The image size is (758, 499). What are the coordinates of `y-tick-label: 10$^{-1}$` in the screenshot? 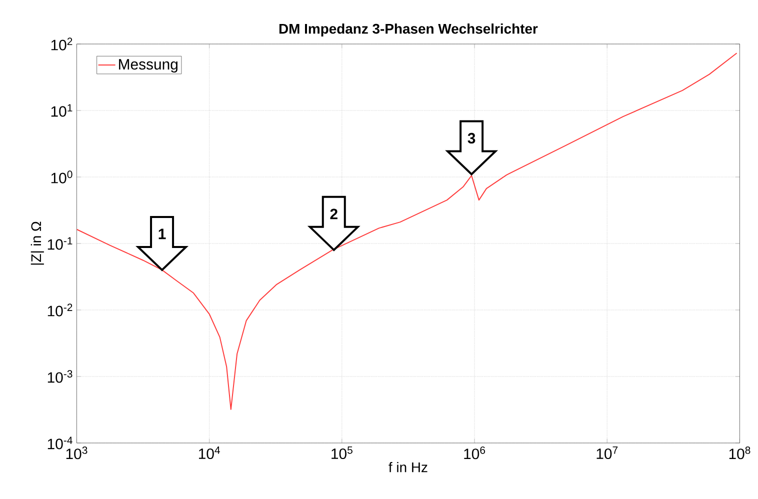 It's located at (60, 243).